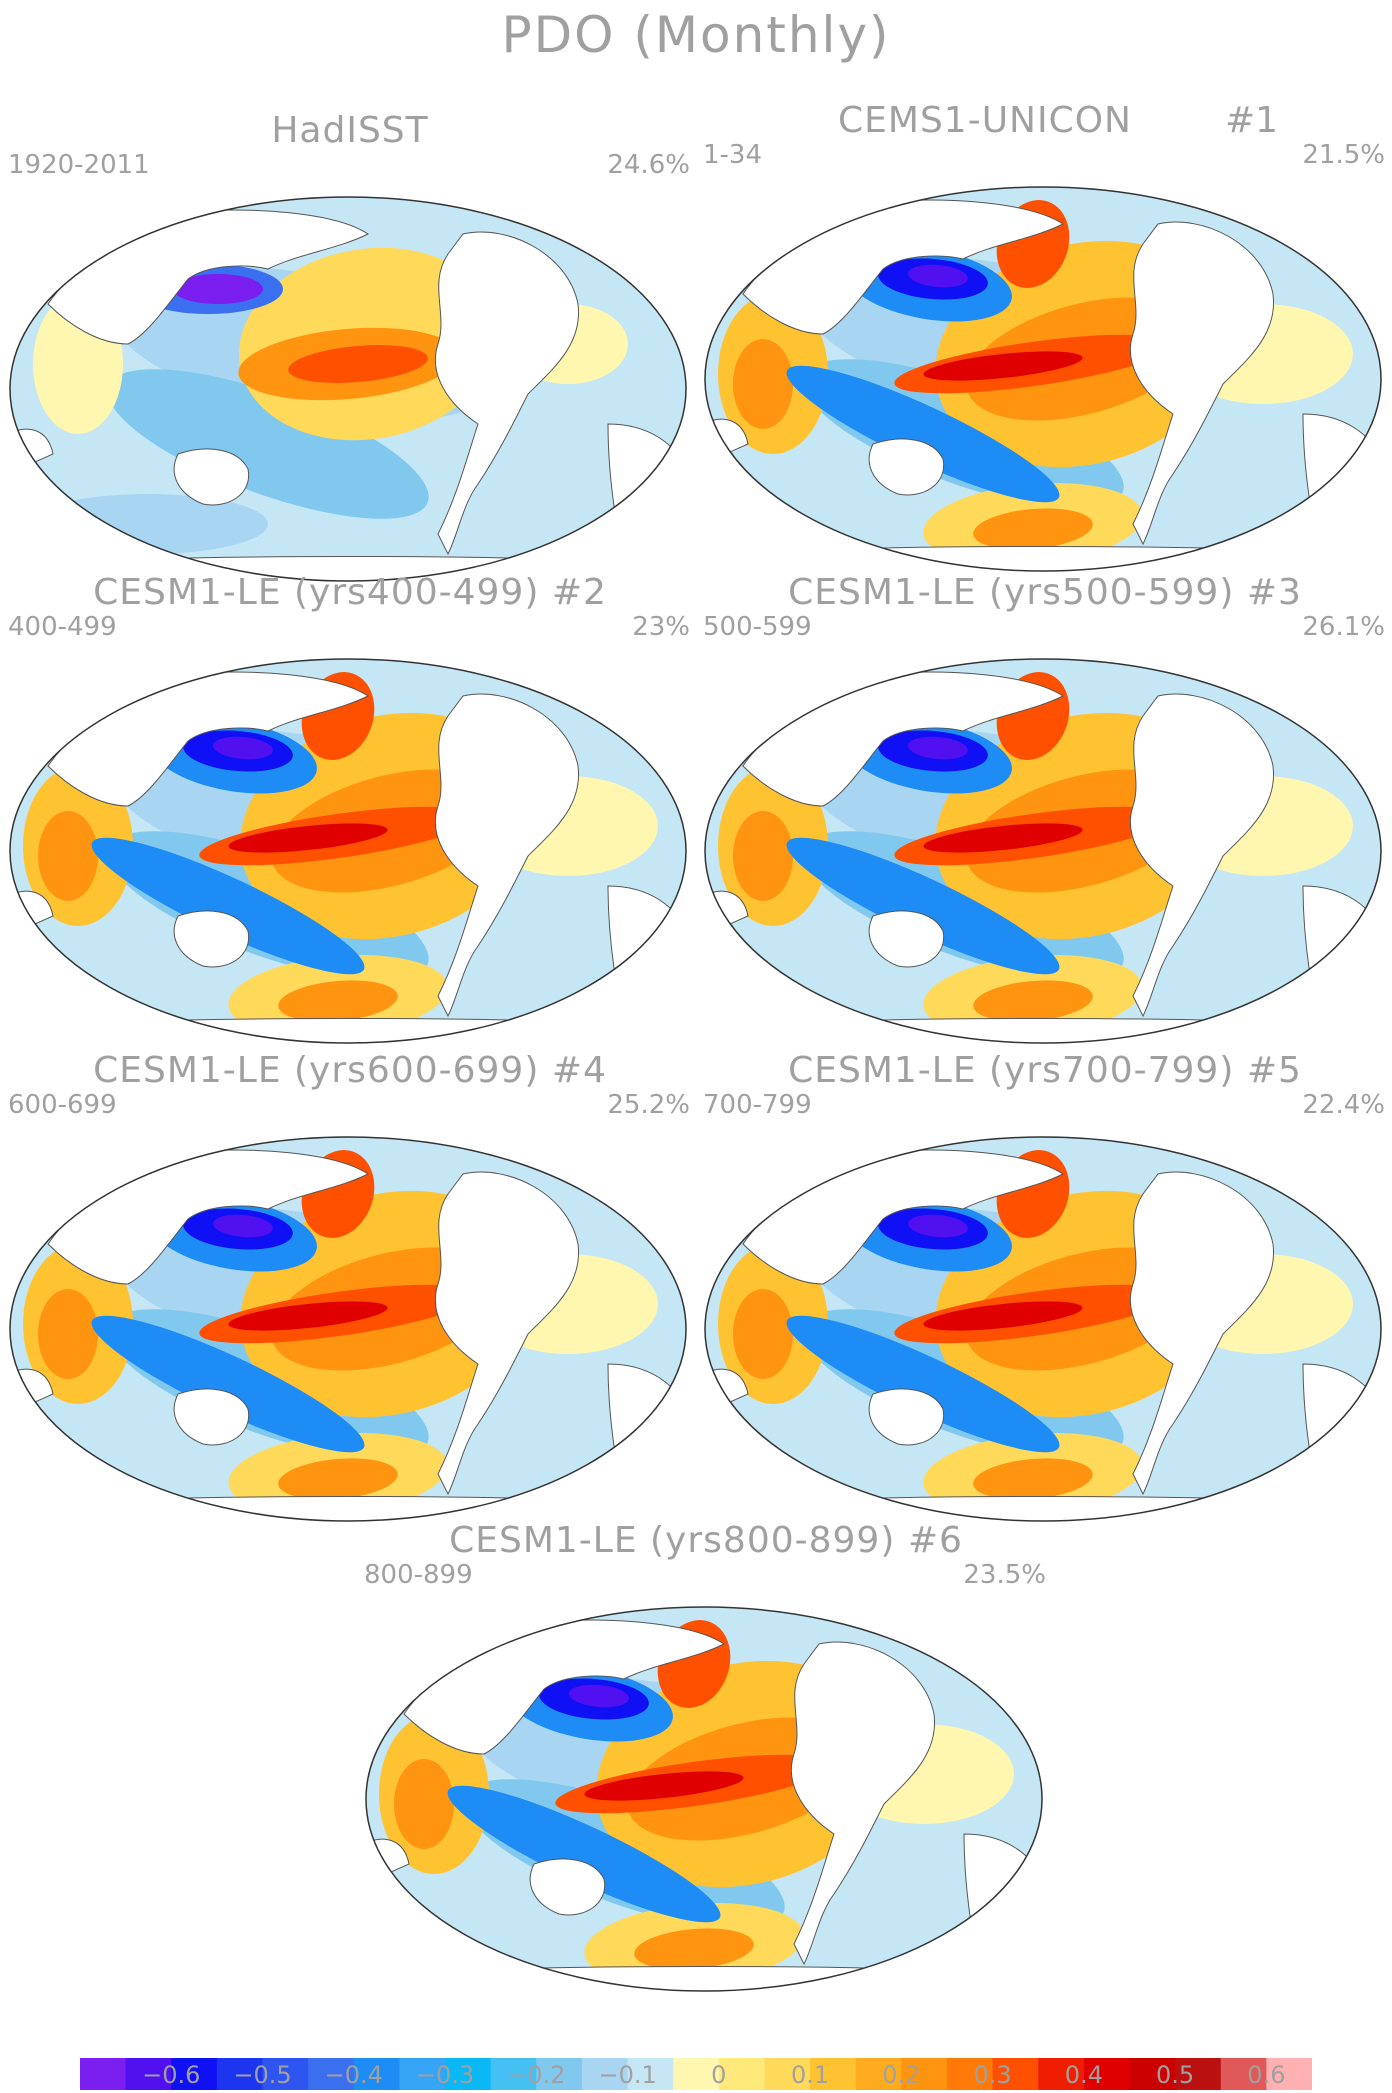 The height and width of the screenshot is (2093, 1392). I want to click on colorbar-tick-label: −0.2, so click(536, 2075).